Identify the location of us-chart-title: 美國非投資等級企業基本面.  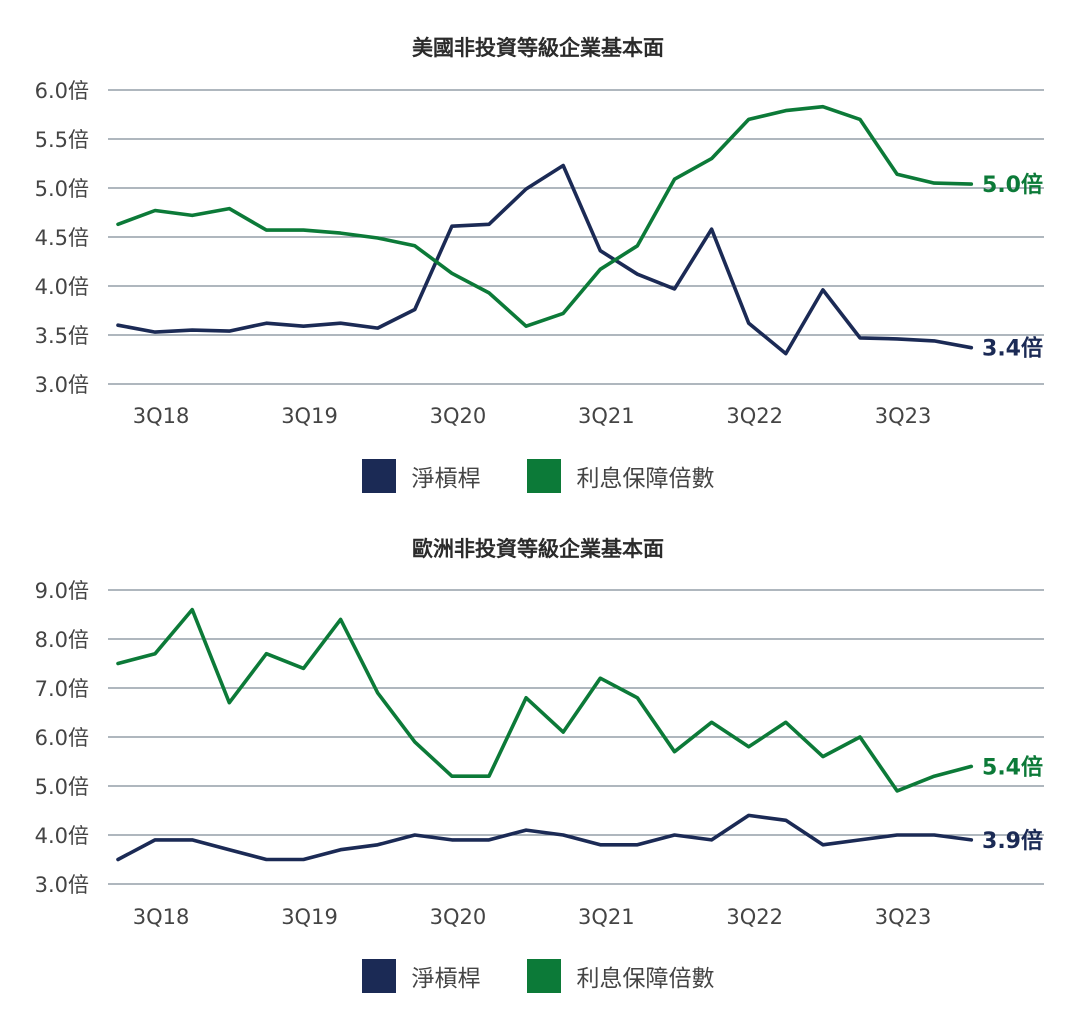
(538, 48).